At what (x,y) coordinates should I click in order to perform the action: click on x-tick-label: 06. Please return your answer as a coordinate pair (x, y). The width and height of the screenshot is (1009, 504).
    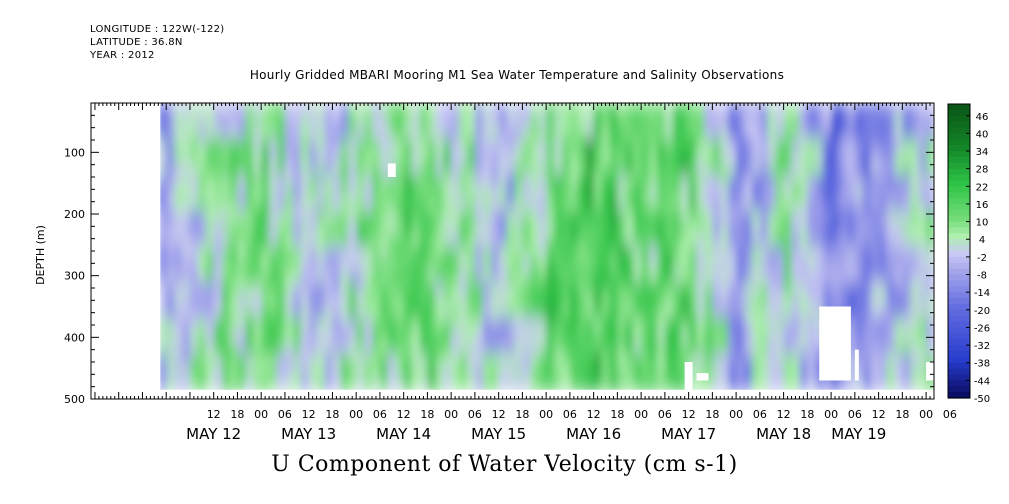
    Looking at the image, I should click on (475, 414).